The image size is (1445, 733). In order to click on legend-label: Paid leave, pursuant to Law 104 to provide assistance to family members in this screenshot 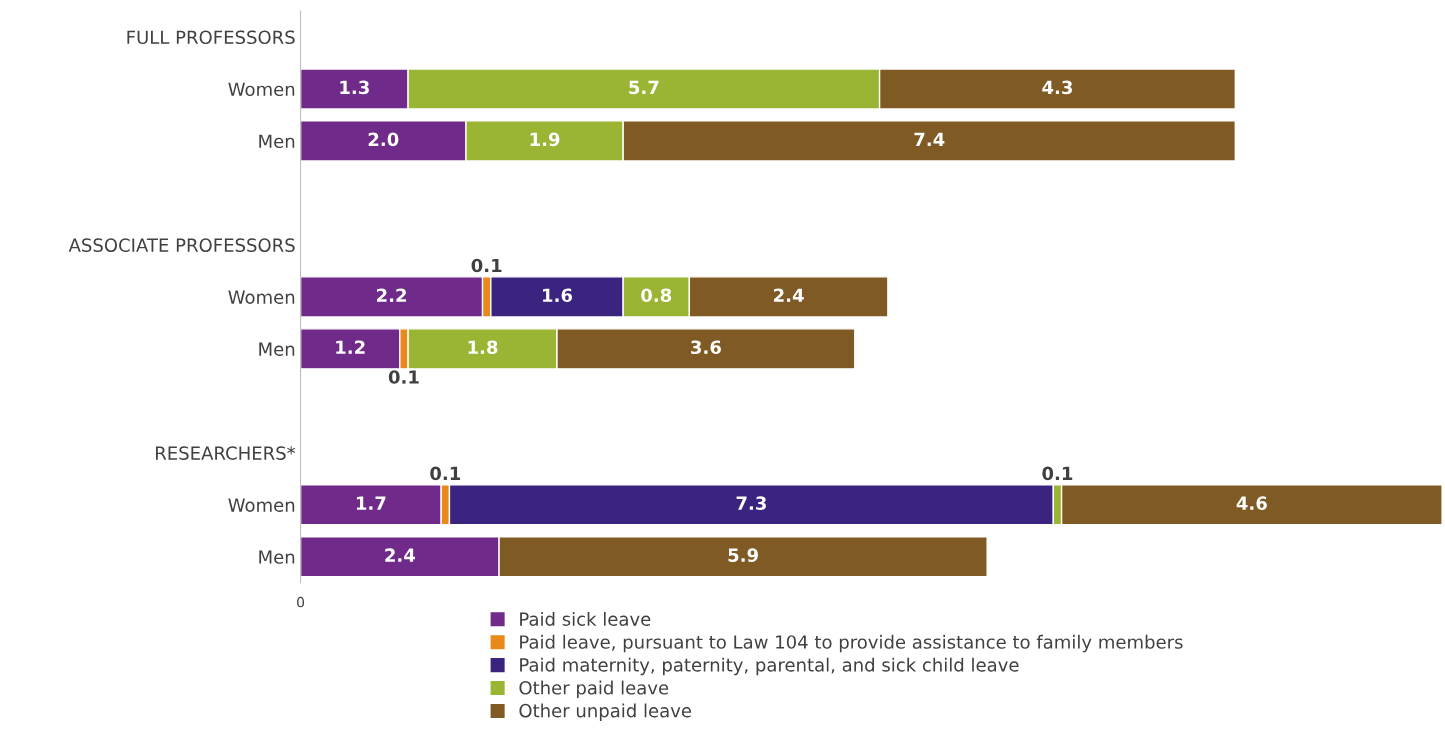, I will do `click(851, 643)`.